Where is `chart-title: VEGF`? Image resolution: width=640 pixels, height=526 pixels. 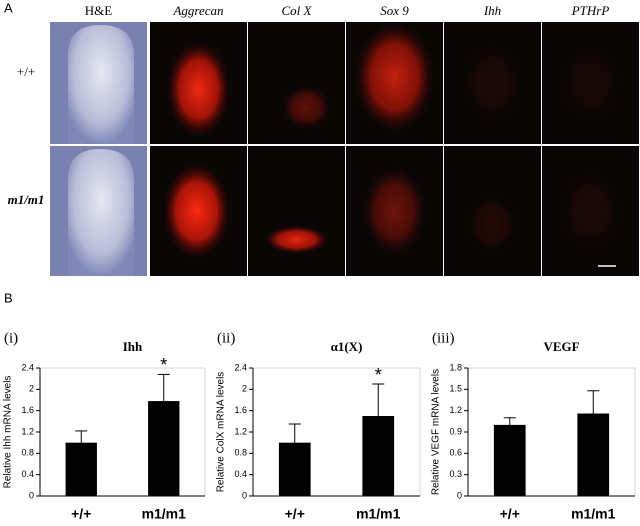 chart-title: VEGF is located at coordinates (561, 346).